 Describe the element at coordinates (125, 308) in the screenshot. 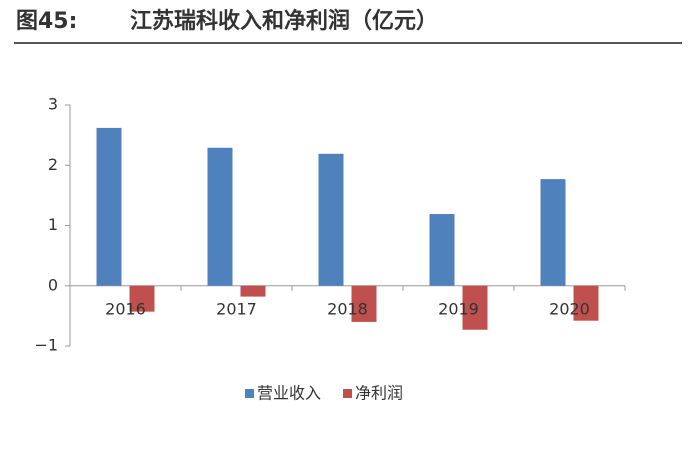

I see `x-tick-label: 2016` at that location.